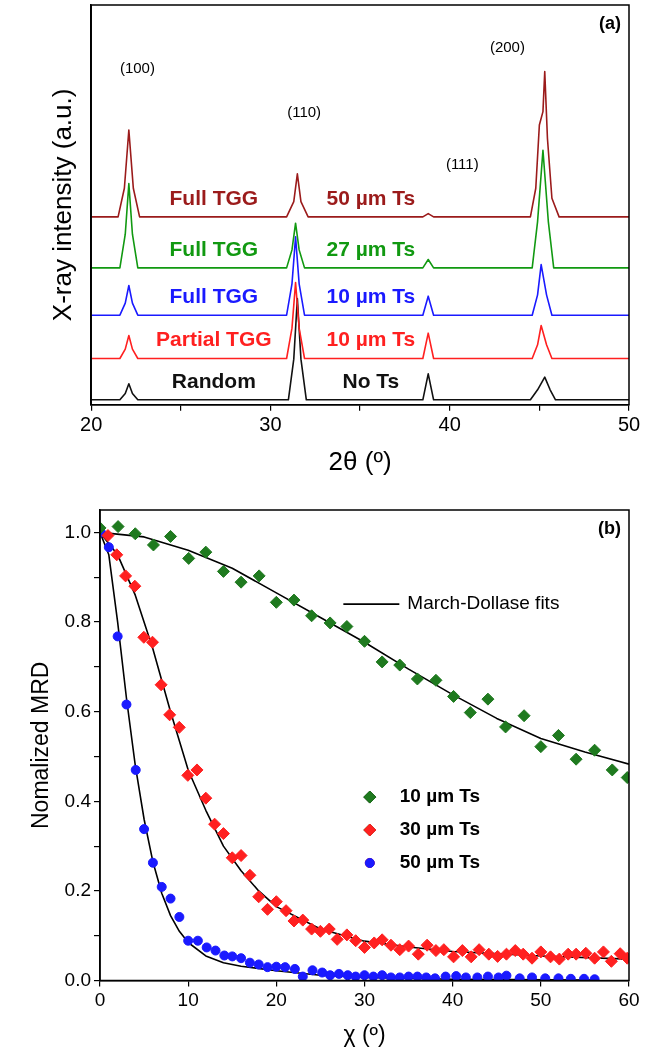 The image size is (655, 1063). Describe the element at coordinates (371, 248) in the screenshot. I see `annotation: 27 µm Ts` at that location.